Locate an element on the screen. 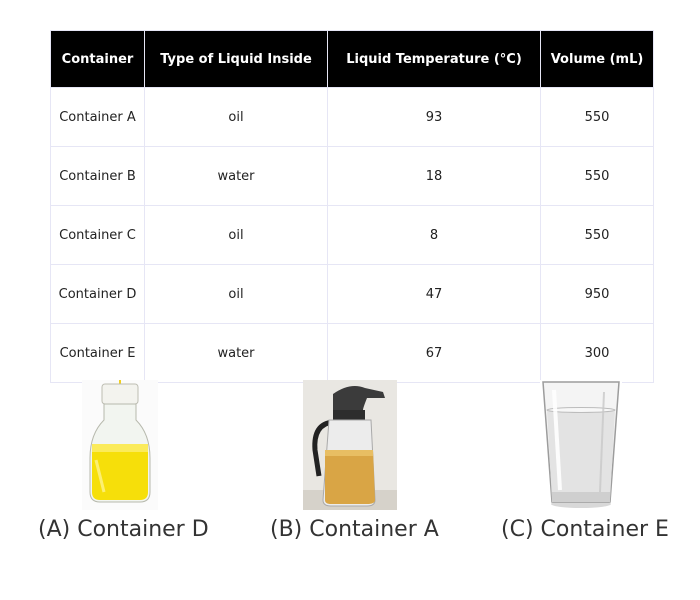  cell-container: Container D is located at coordinates (97, 294).